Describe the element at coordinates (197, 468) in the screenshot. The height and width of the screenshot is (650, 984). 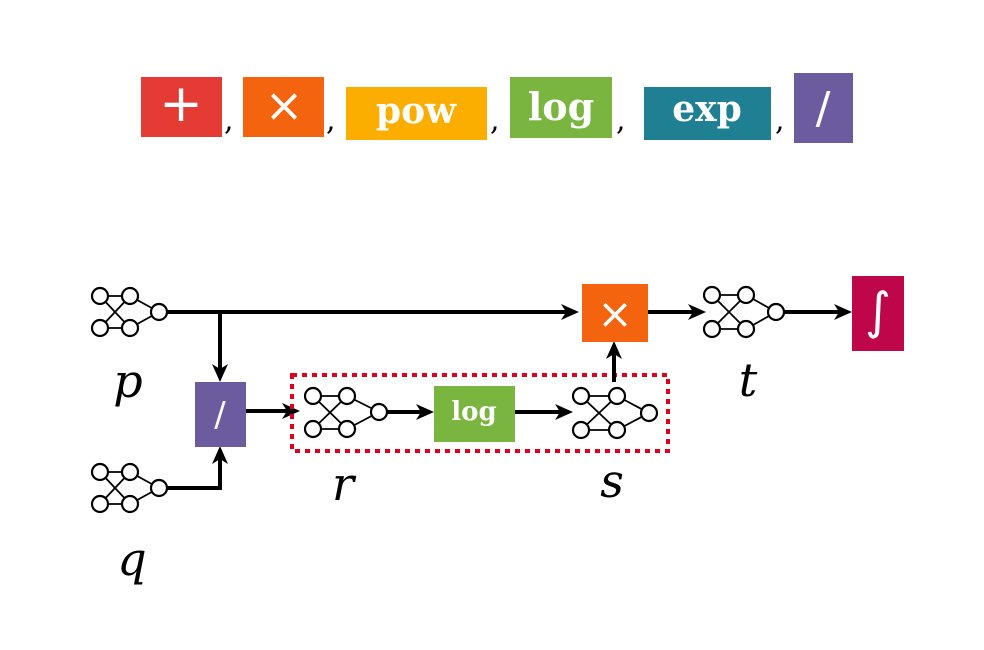
I see `arrow-q-to-divide` at that location.